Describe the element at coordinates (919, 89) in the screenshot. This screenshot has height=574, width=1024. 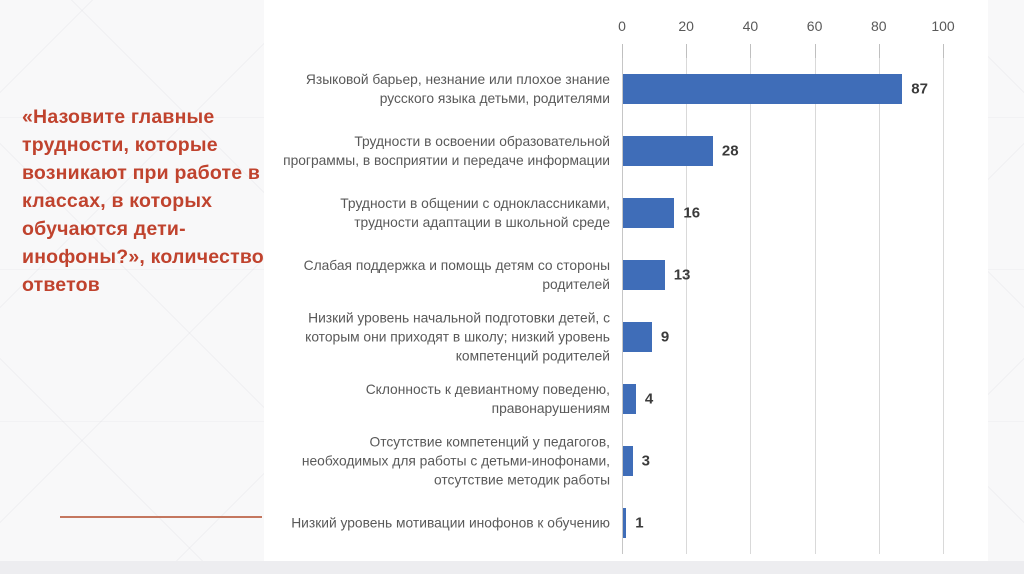
I see `bar-value-label: 87` at that location.